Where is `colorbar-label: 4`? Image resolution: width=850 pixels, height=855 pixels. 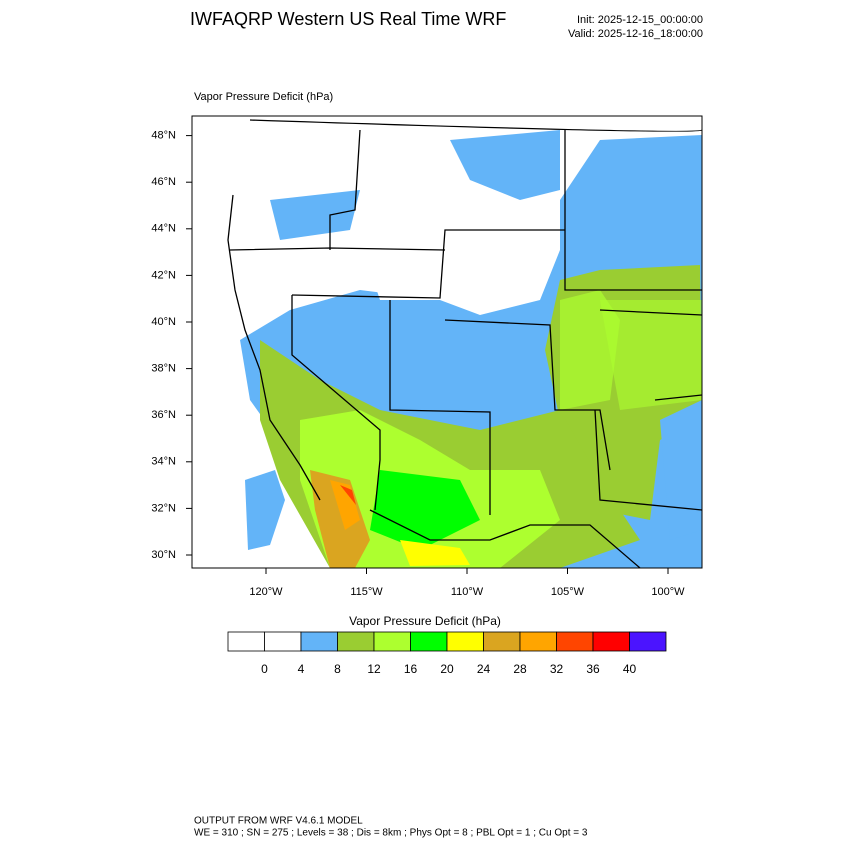
colorbar-label: 4 is located at coordinates (301, 669).